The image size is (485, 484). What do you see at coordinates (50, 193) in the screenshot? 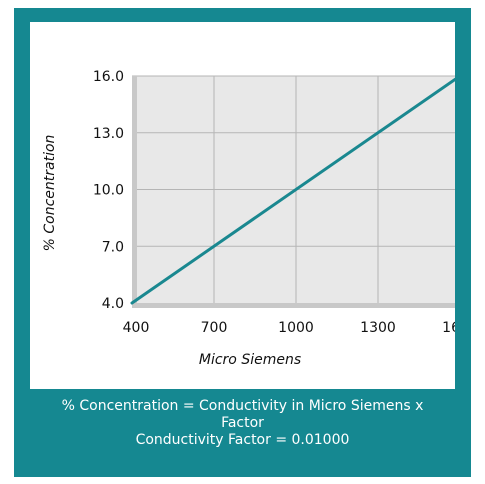
I see `y-axis-label: % Concentration` at bounding box center [50, 193].